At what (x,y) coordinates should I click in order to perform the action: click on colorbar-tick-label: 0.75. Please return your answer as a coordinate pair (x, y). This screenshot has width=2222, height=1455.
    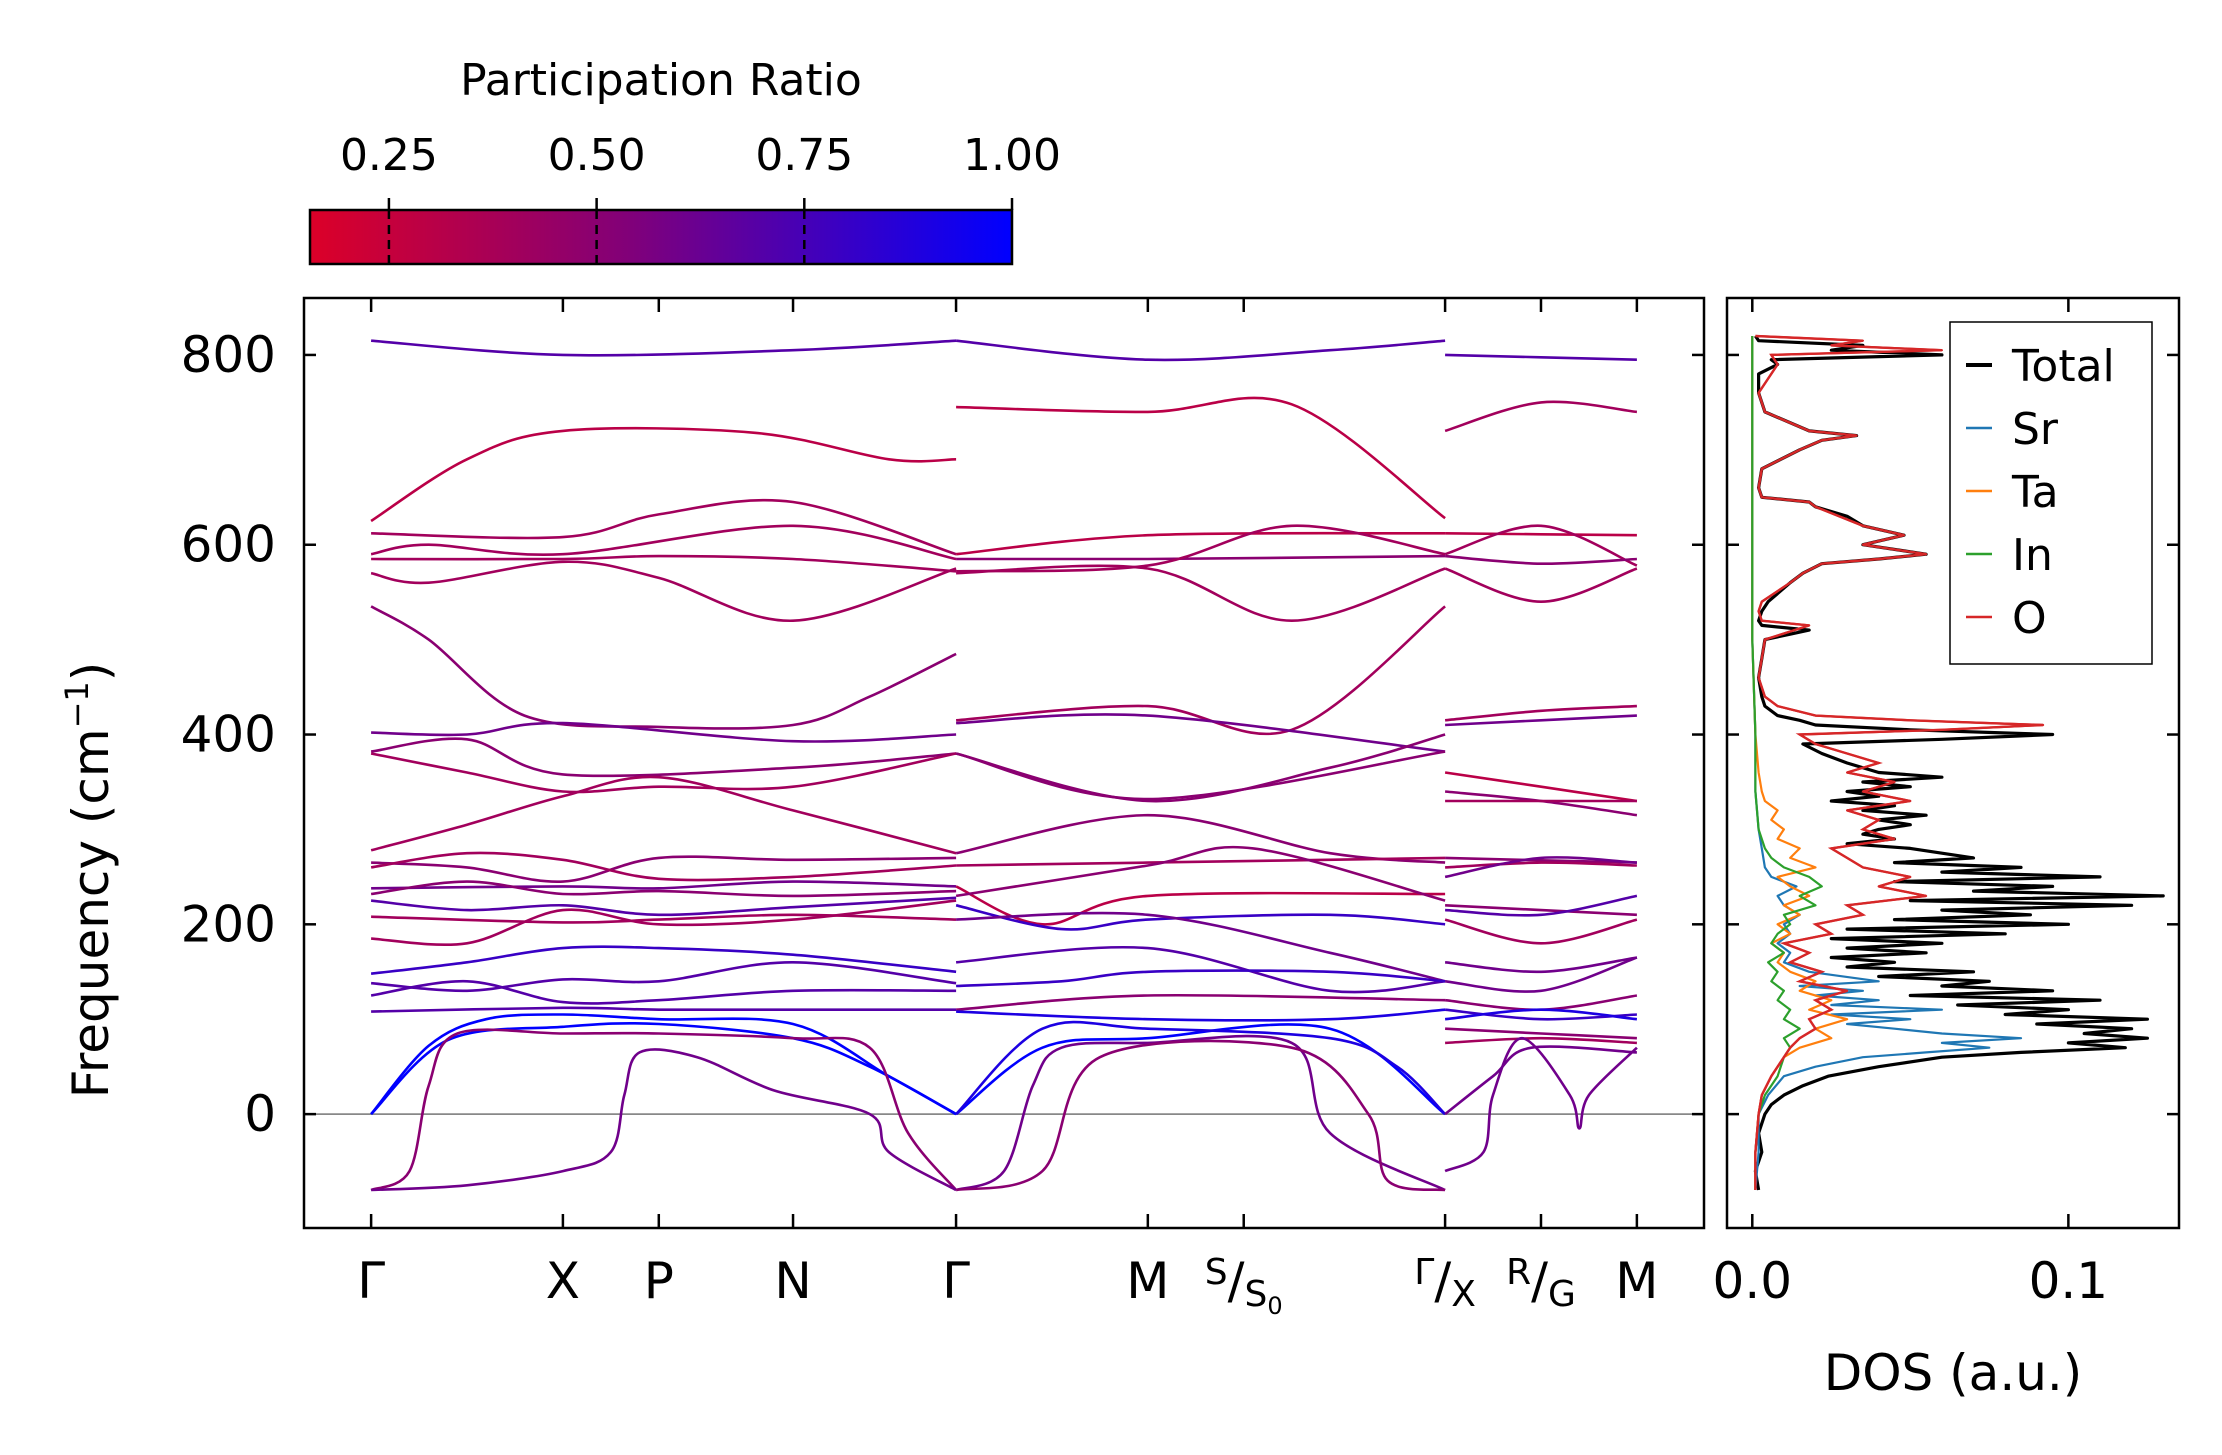
    Looking at the image, I should click on (804, 155).